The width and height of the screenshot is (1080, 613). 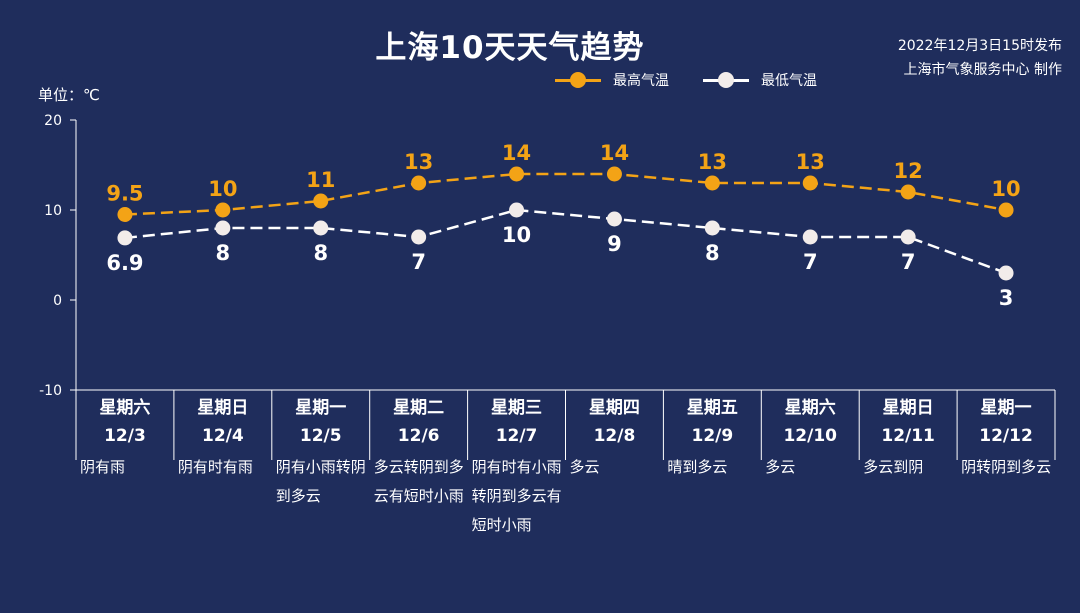 I want to click on day-column: 星期五 12/9 晴到多云, so click(x=712, y=437).